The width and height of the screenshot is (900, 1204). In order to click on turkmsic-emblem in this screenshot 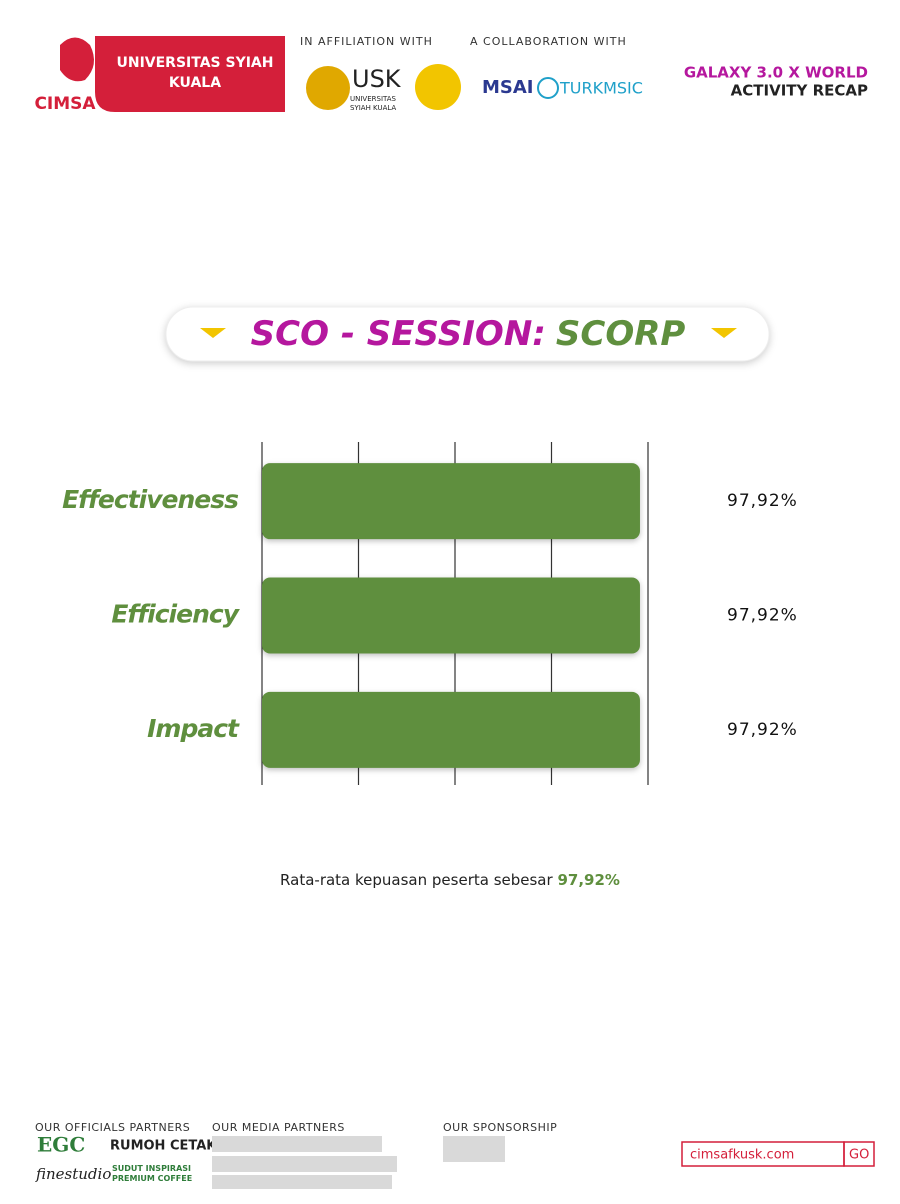, I will do `click(548, 88)`.